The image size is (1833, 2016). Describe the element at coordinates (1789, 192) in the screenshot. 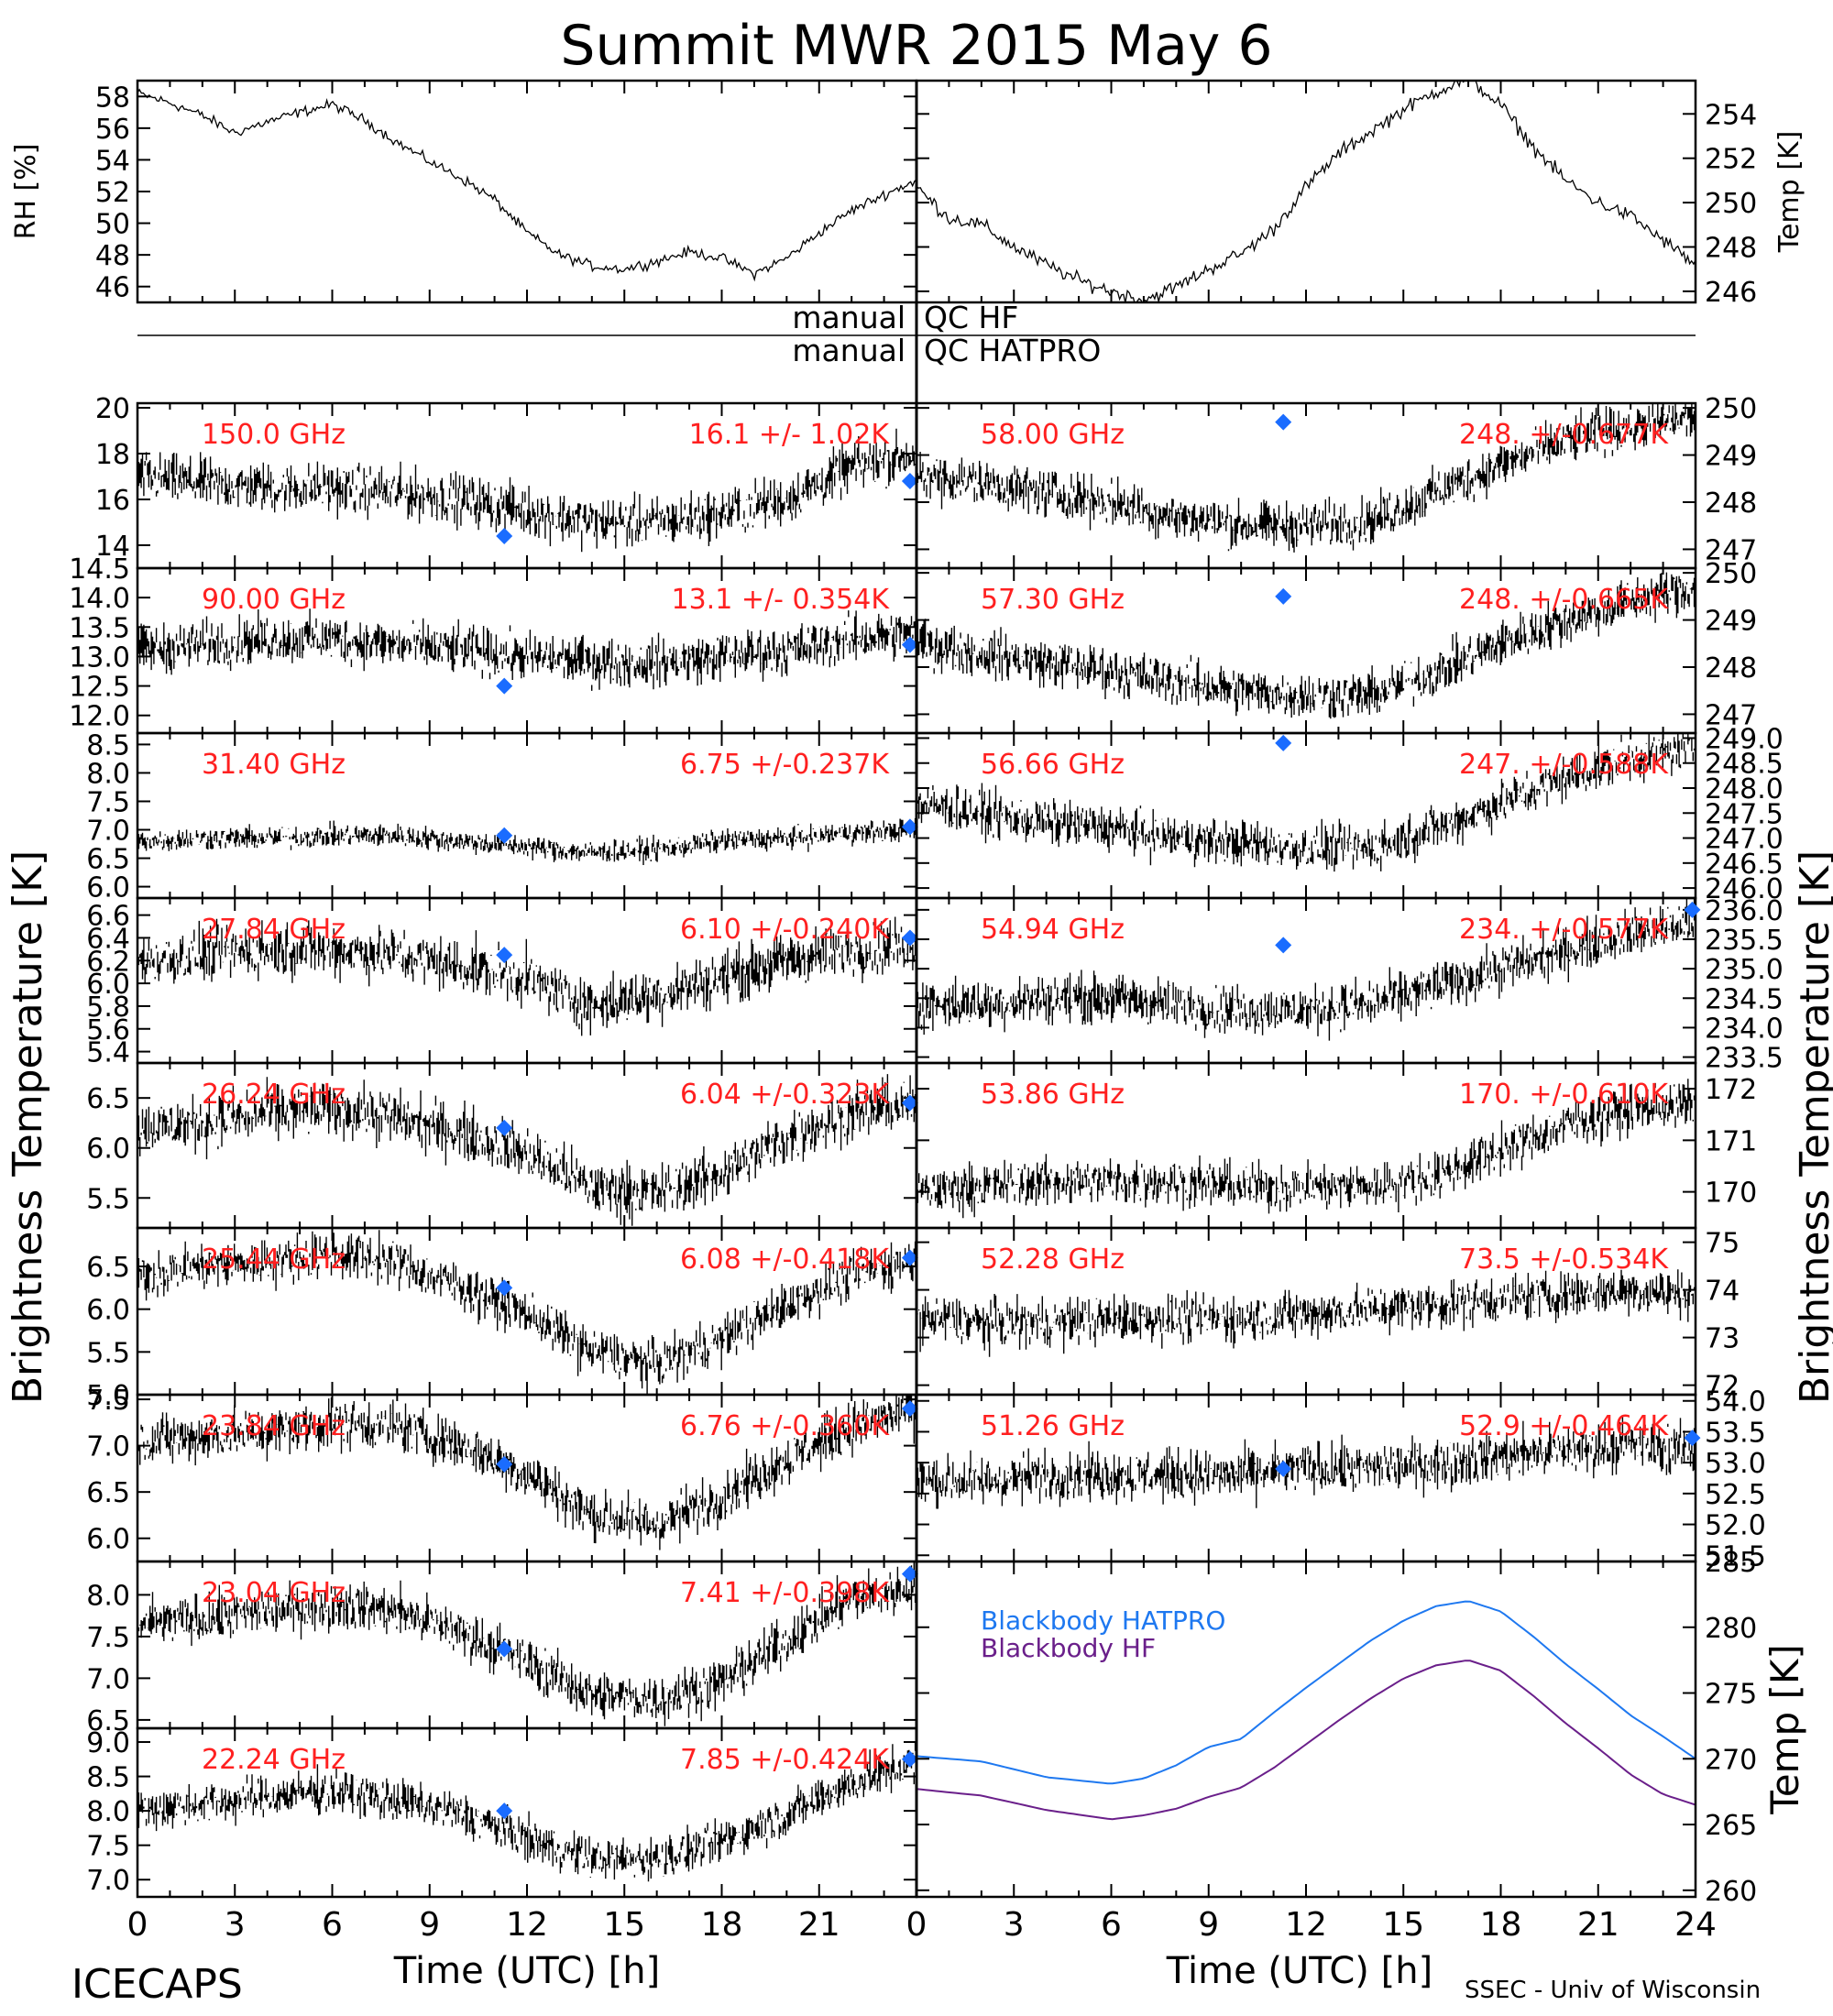

I see `y-axis-label: Temp [K]` at that location.